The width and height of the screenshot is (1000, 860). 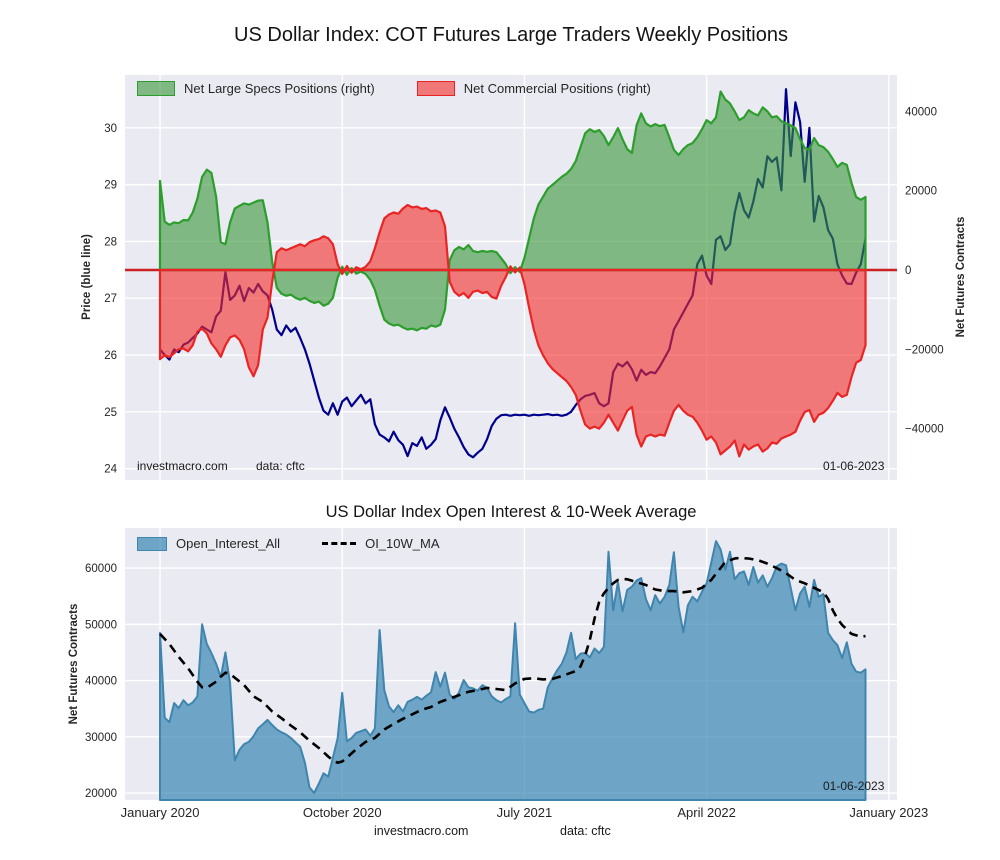 I want to click on legend-item-ma: OI_10W_MA, so click(x=381, y=543).